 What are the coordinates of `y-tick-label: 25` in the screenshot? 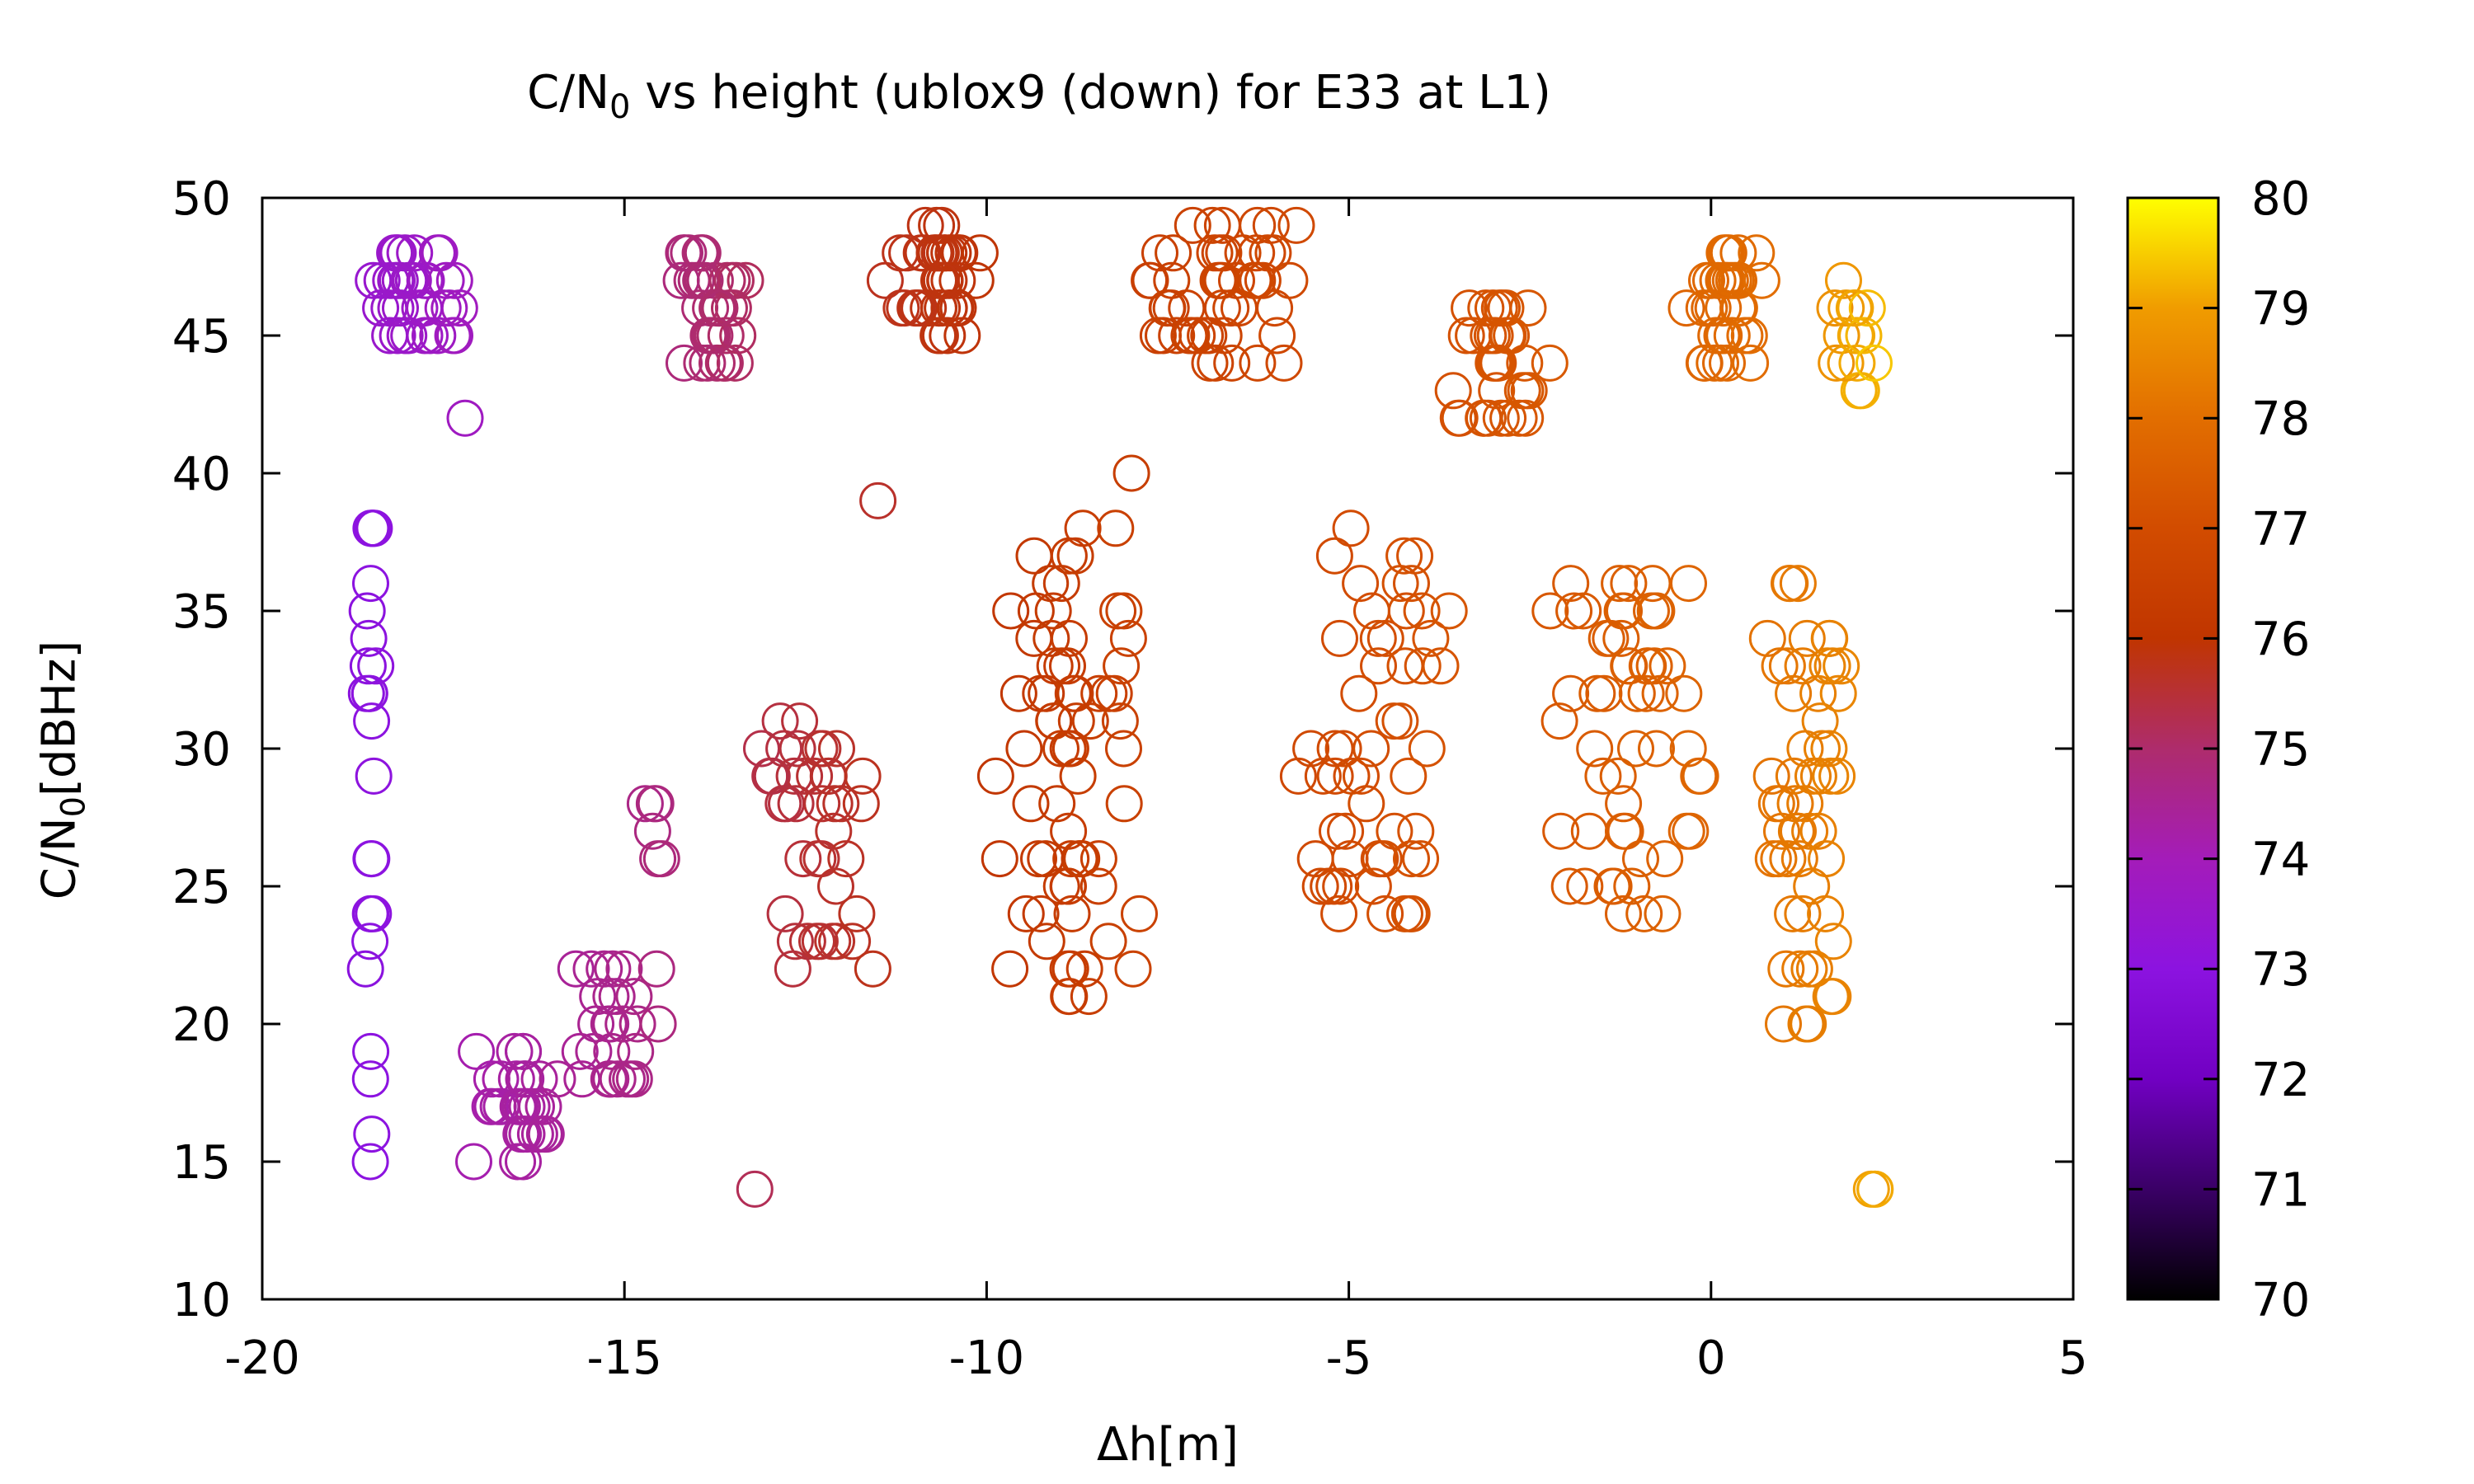 It's located at (201, 887).